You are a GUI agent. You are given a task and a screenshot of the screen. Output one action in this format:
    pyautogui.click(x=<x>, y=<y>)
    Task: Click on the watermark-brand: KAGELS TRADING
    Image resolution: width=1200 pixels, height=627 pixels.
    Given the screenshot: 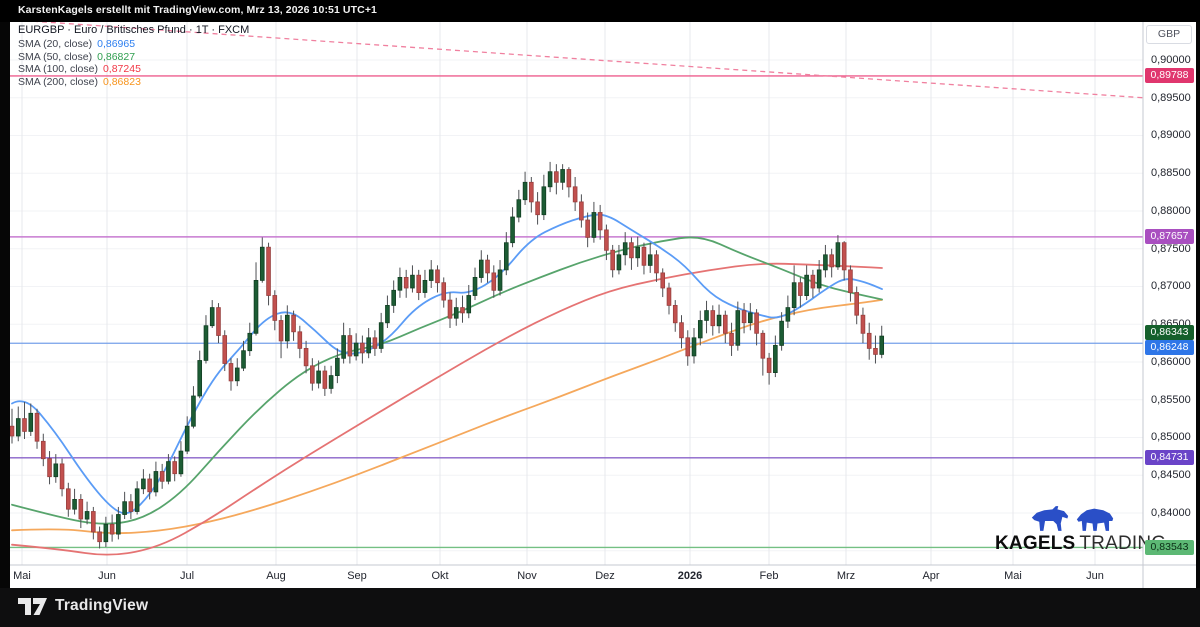 What is the action you would take?
    pyautogui.click(x=1080, y=544)
    